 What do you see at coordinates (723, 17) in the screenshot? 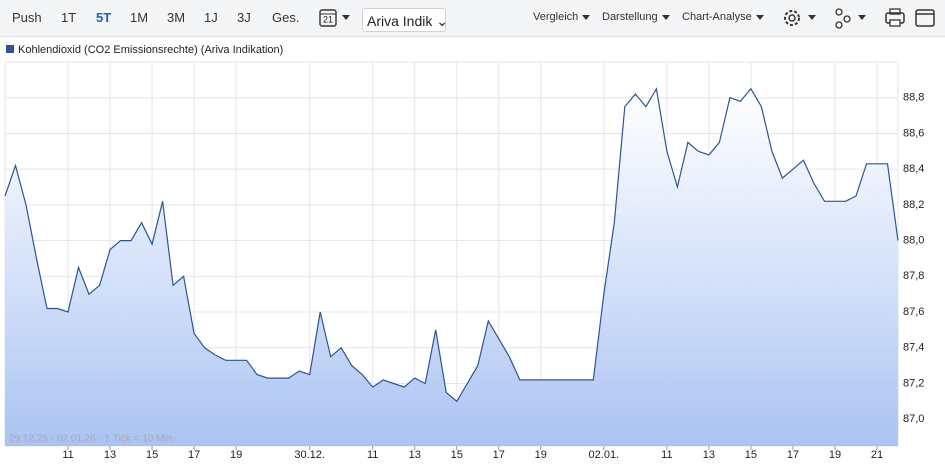
I see `menu-chart-analyse: Chart-Analyse` at bounding box center [723, 17].